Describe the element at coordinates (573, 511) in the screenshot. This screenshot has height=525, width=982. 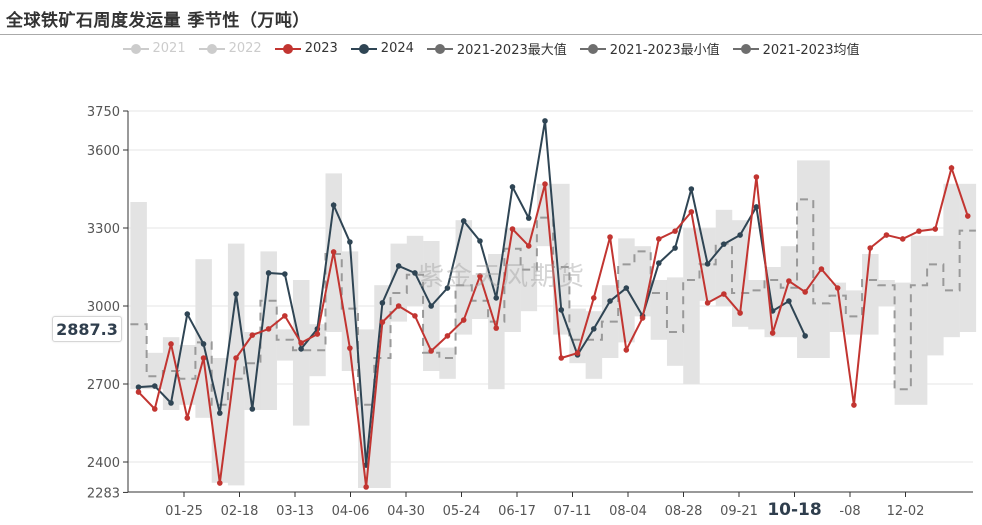
I see `x-tick-label: 07-11` at that location.